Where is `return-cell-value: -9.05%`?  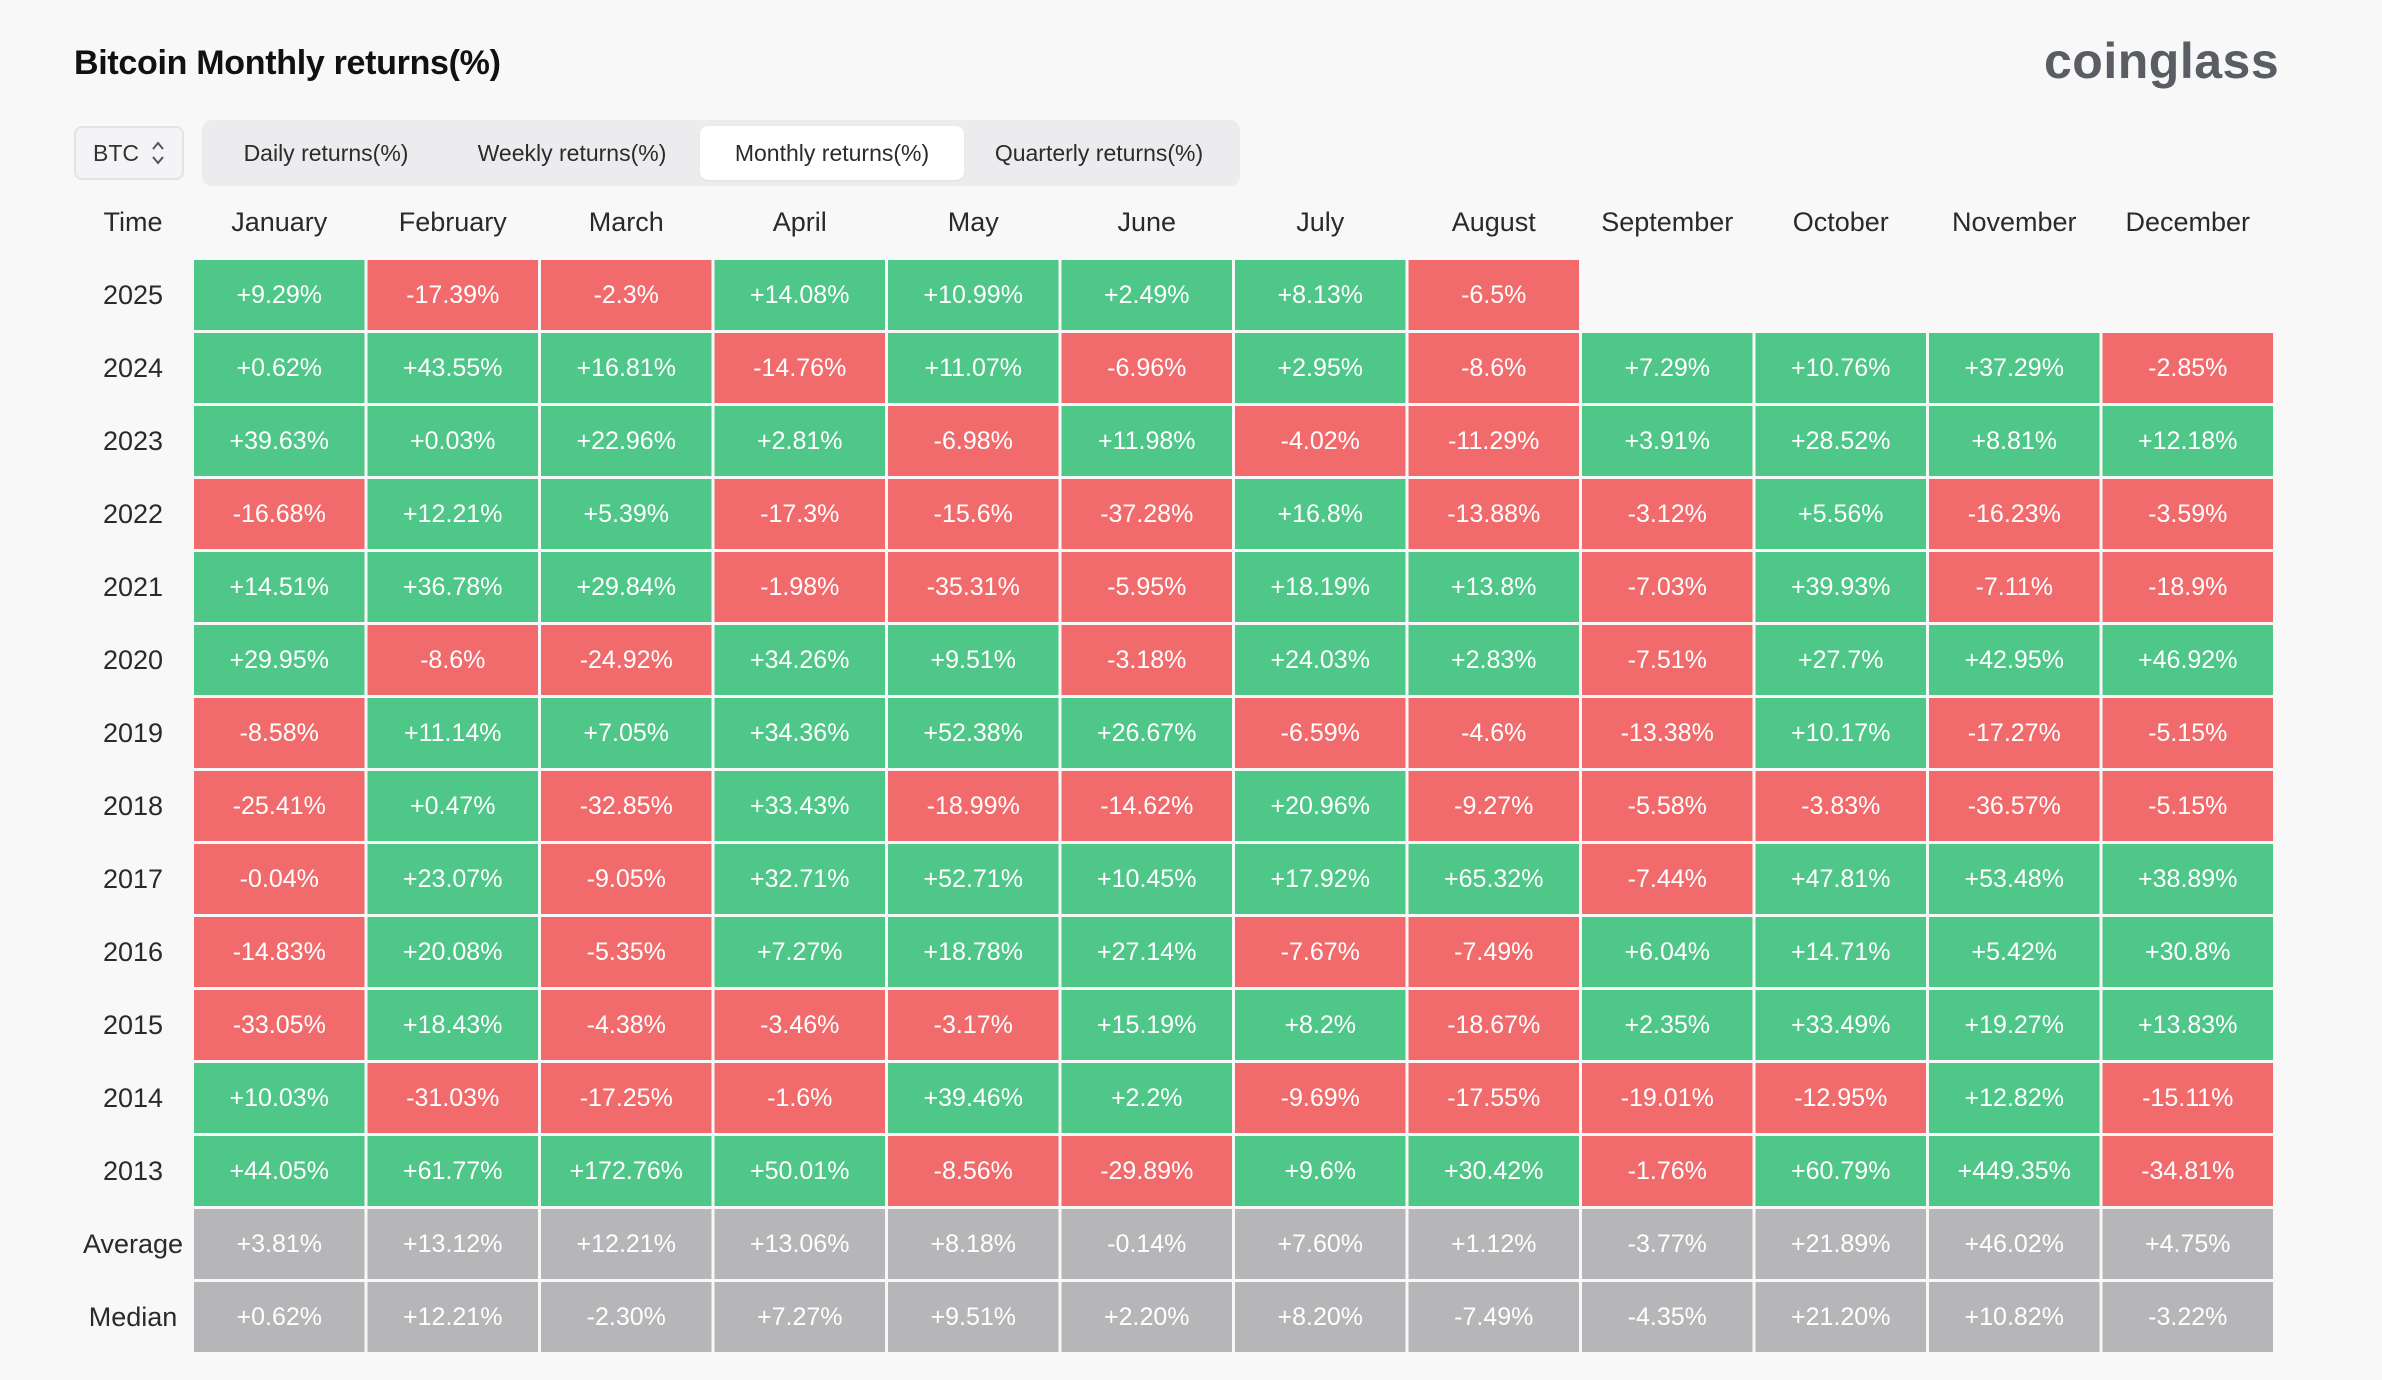
return-cell-value: -9.05% is located at coordinates (626, 879).